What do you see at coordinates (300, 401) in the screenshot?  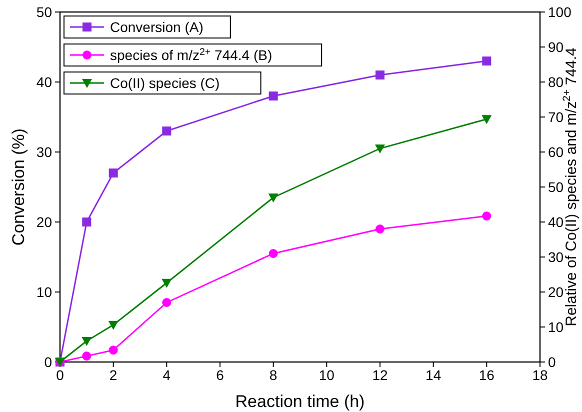 I see `x-axis-title: Reaction time (h)` at bounding box center [300, 401].